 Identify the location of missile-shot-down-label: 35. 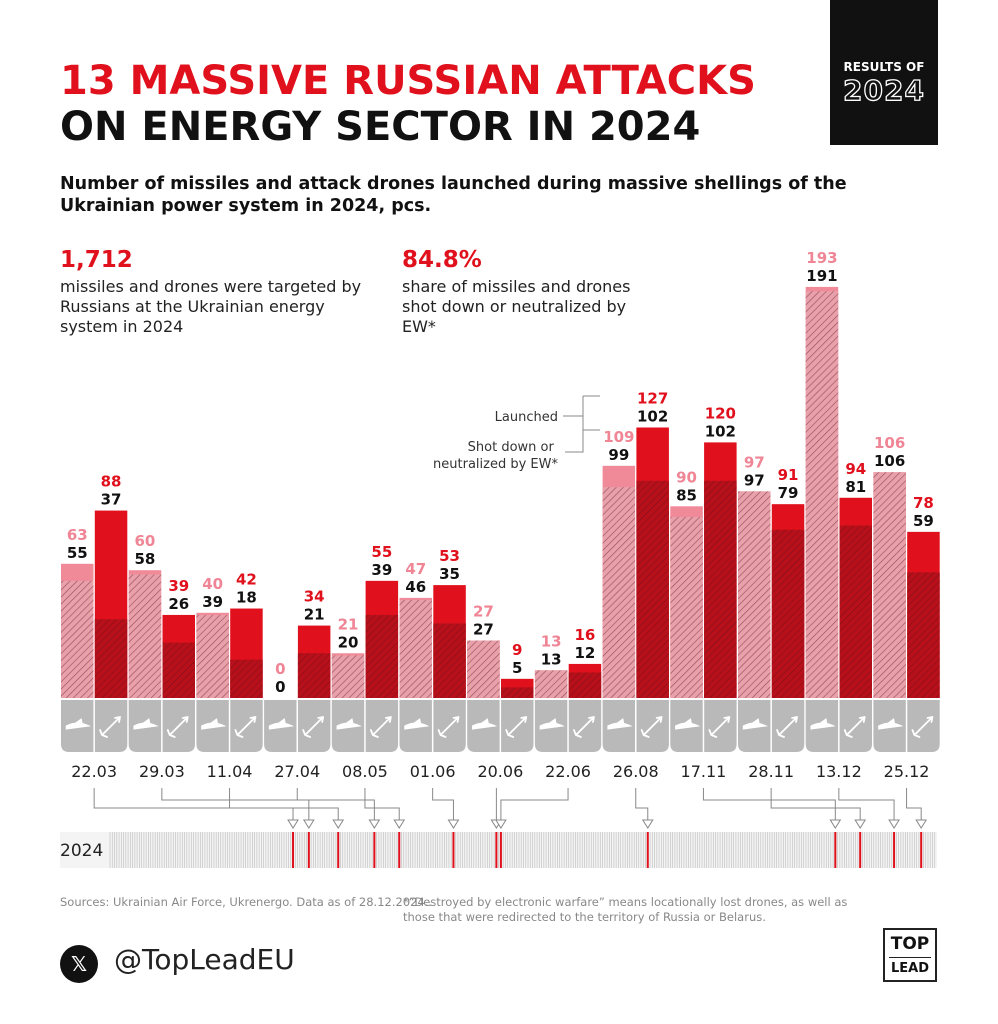
(449, 574).